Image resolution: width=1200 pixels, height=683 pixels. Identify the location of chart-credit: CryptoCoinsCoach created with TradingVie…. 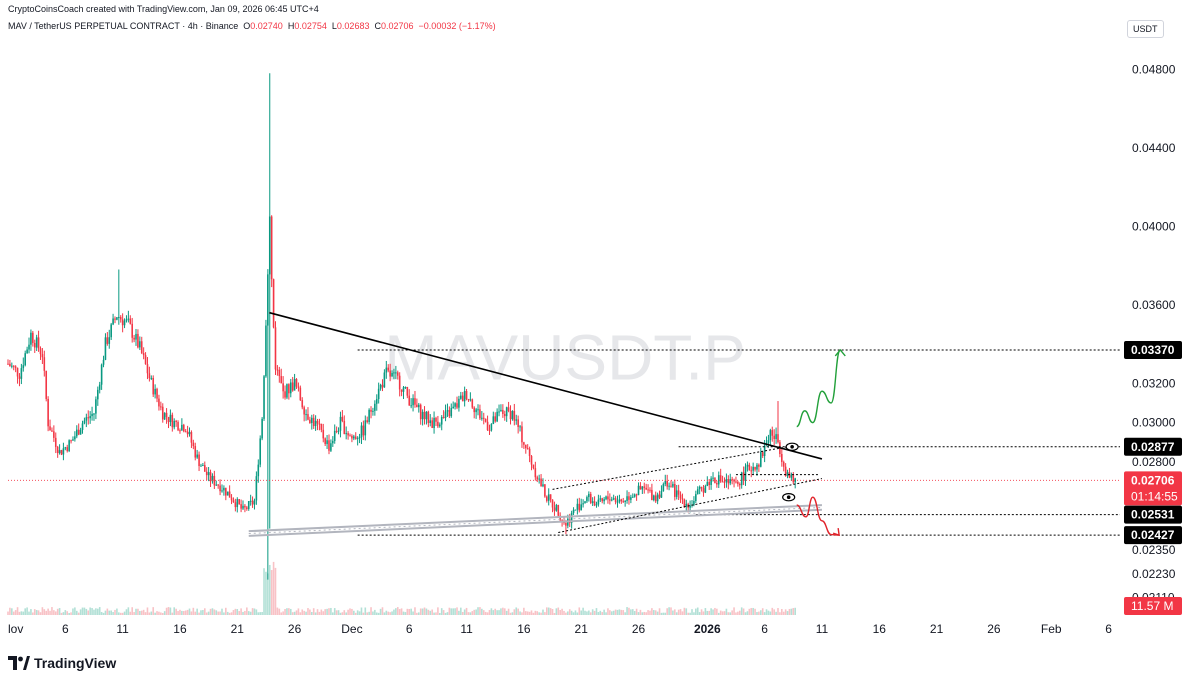
(163, 9).